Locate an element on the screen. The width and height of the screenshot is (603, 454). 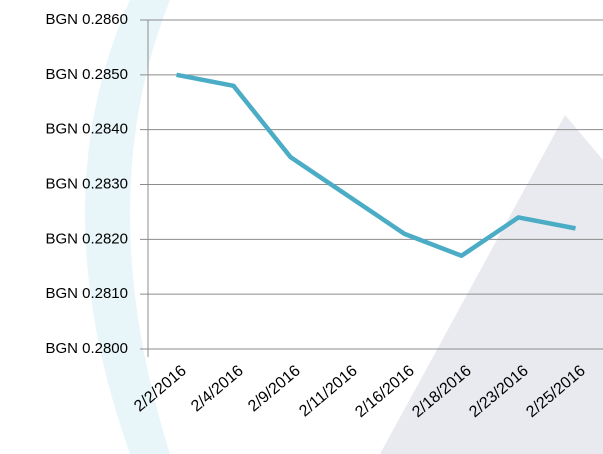
y-tick-label: BGN 0.2830 is located at coordinates (86, 183).